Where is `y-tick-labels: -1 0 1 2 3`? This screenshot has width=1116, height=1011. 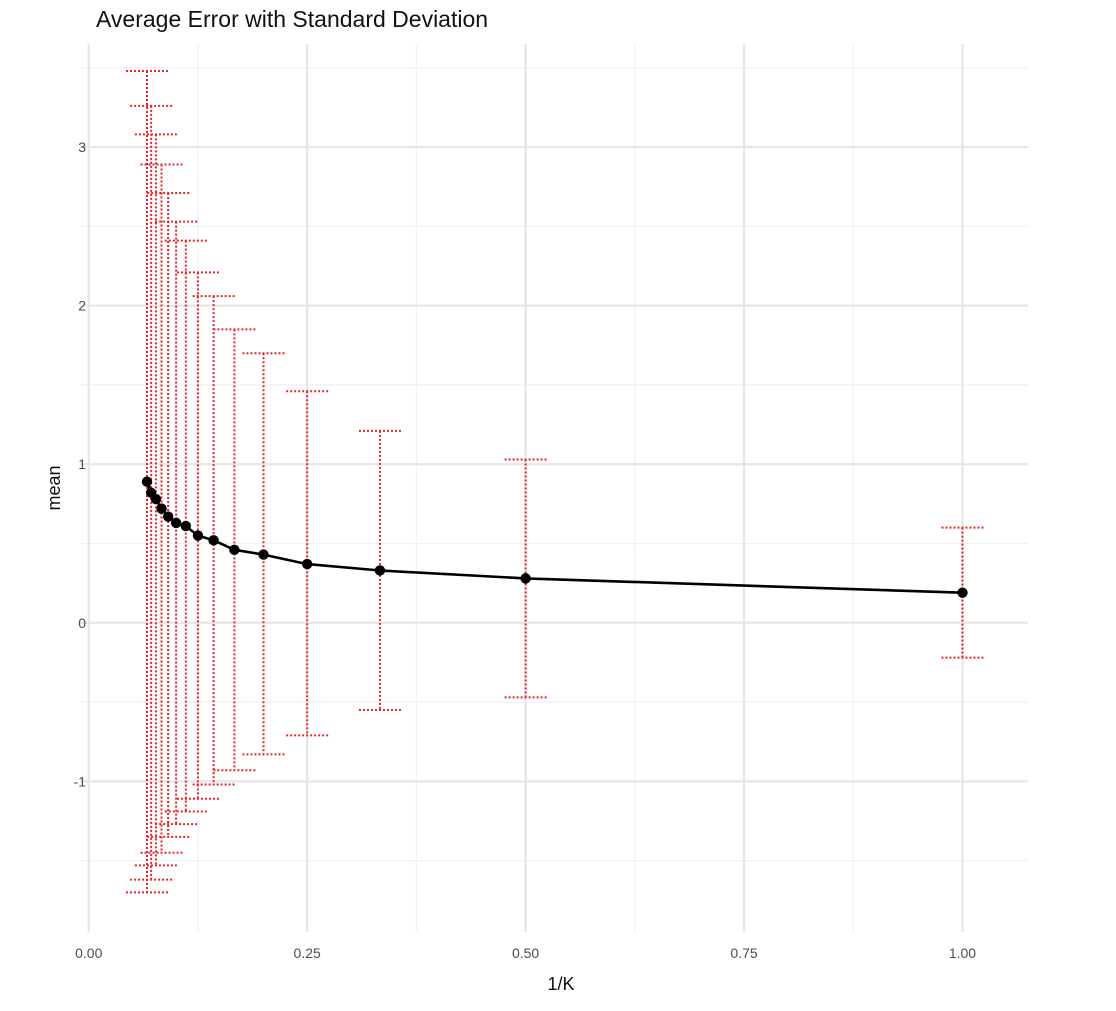 y-tick-labels: -1 0 1 2 3 is located at coordinates (80, 464).